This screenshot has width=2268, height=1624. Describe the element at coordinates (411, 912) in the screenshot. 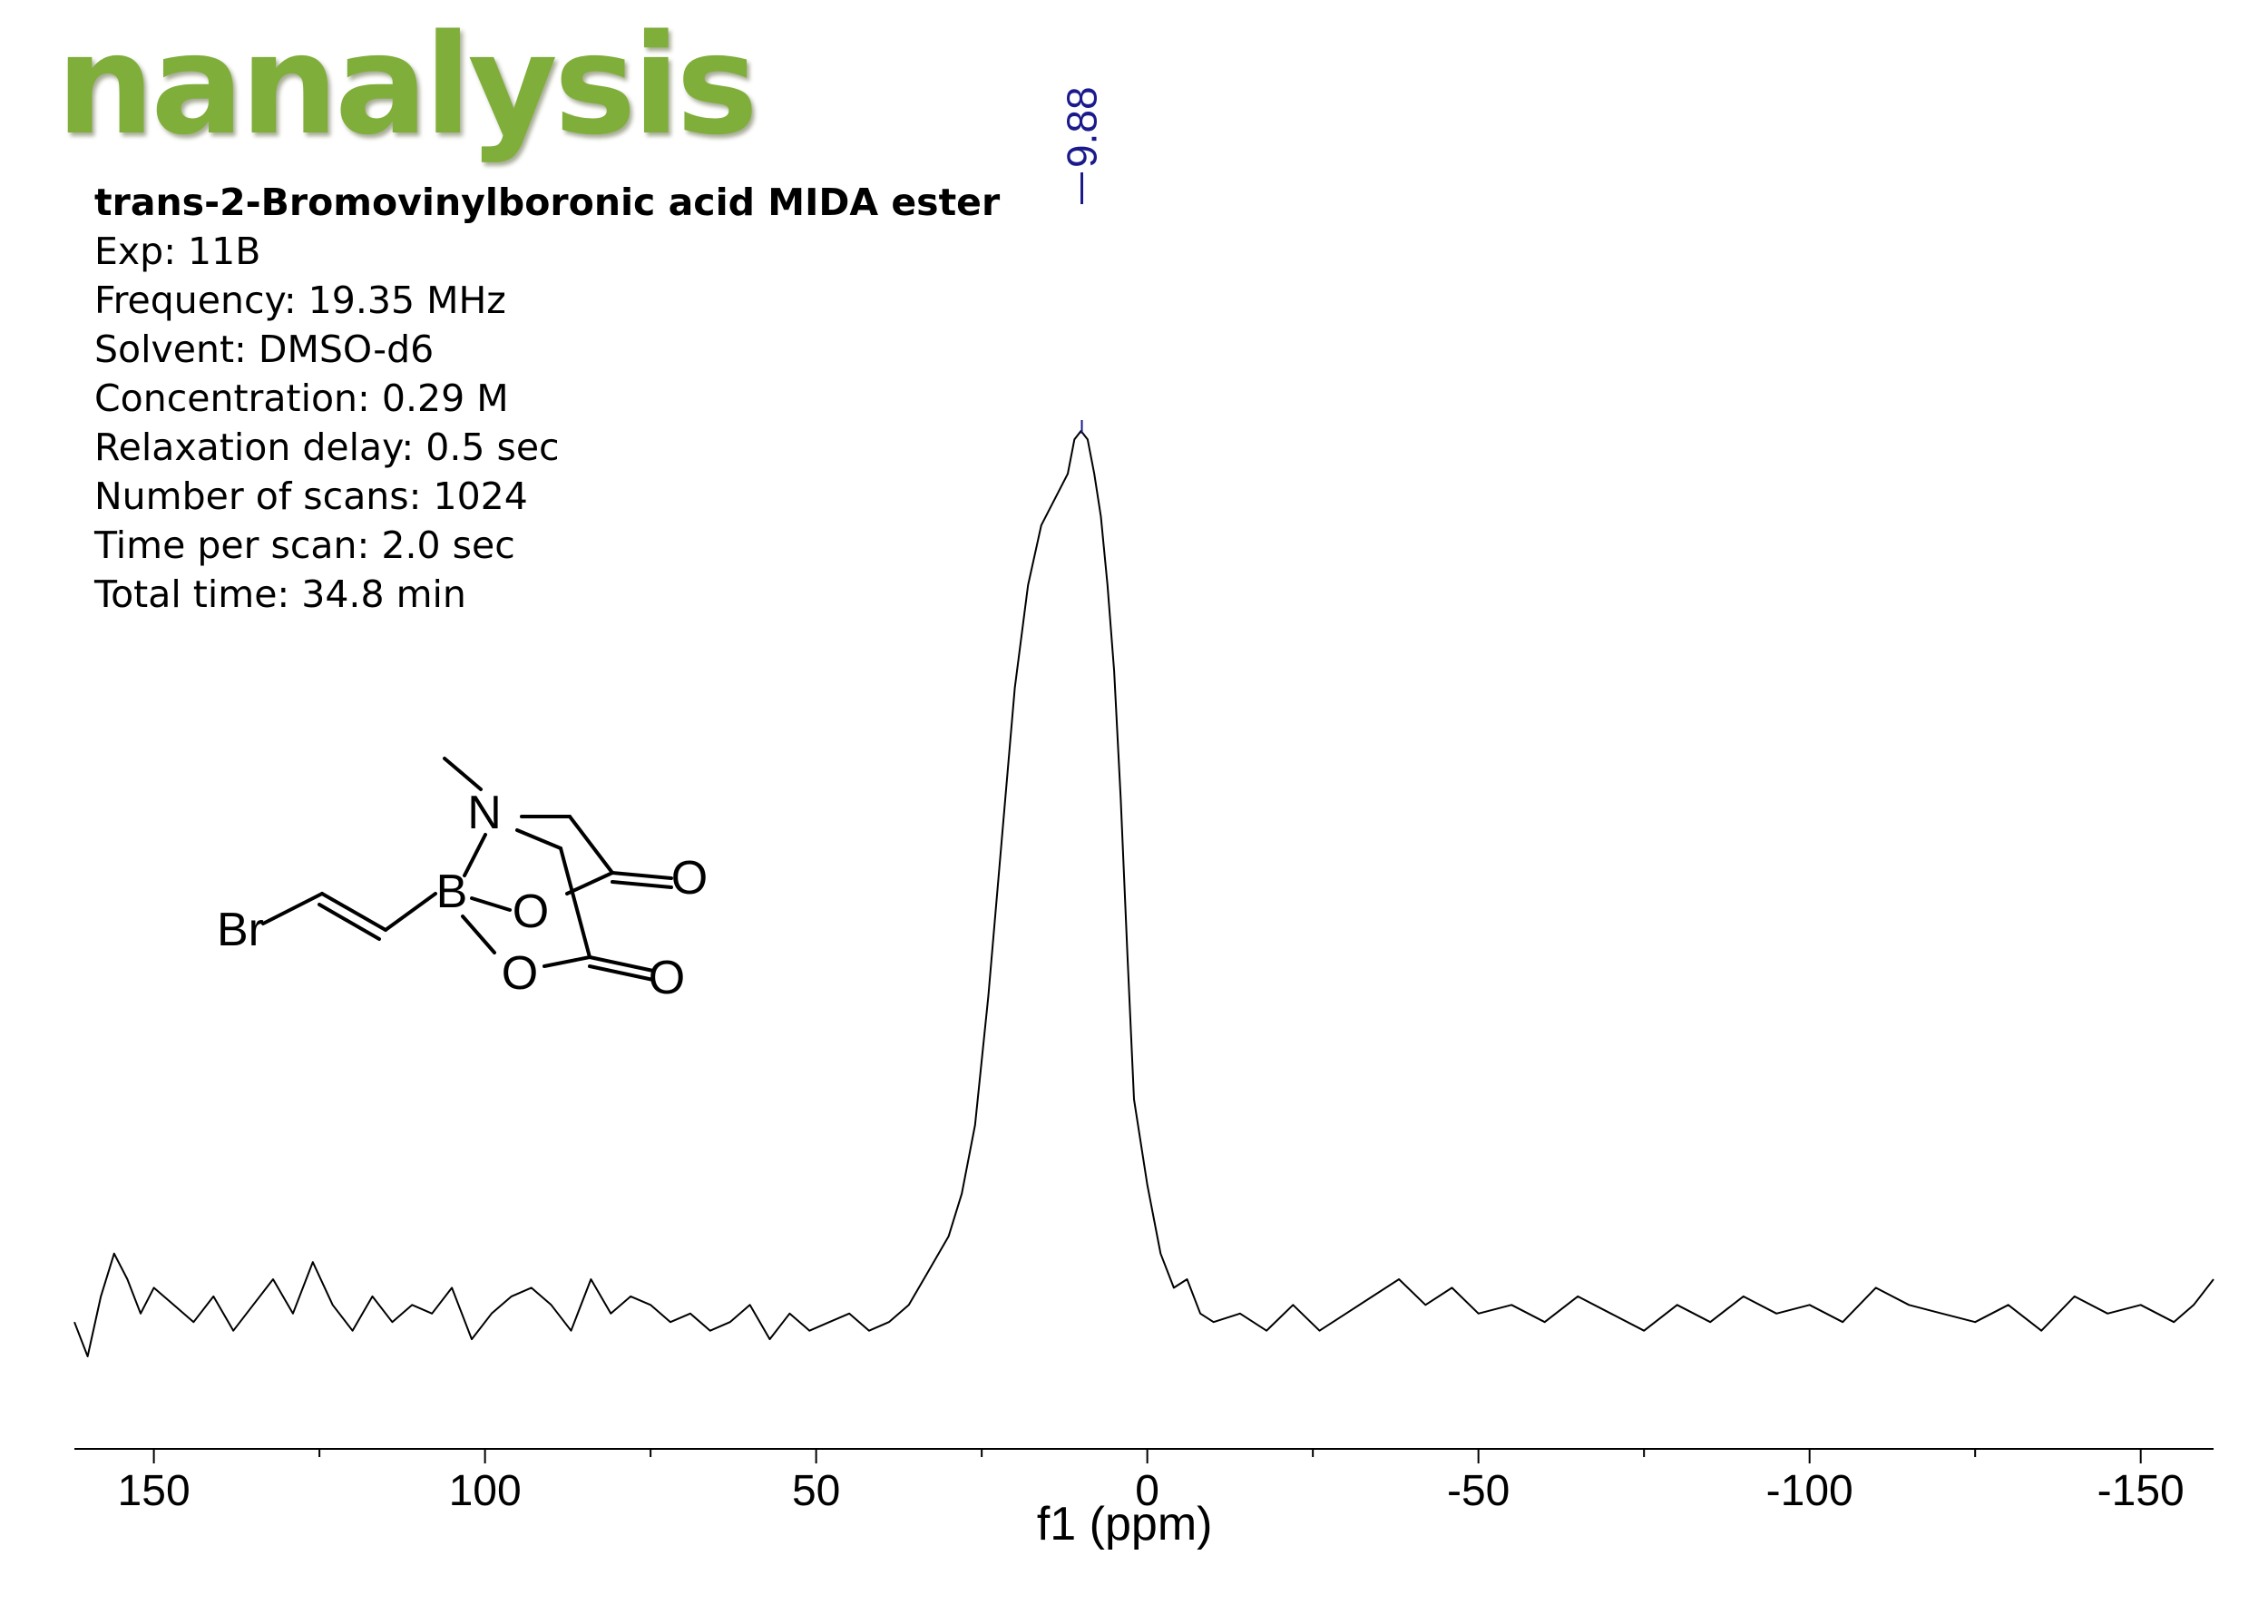

I see `bond-b-vinyl` at that location.